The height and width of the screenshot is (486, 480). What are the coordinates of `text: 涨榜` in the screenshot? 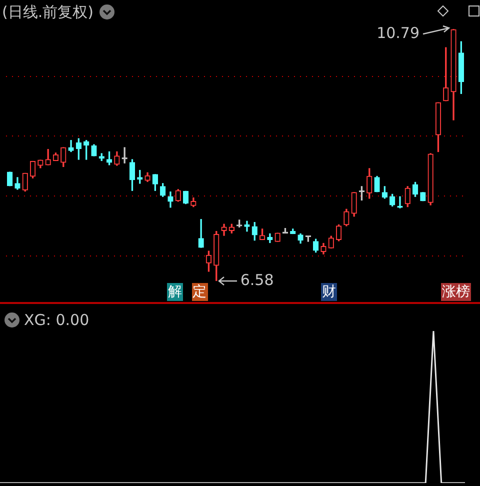 It's located at (455, 292).